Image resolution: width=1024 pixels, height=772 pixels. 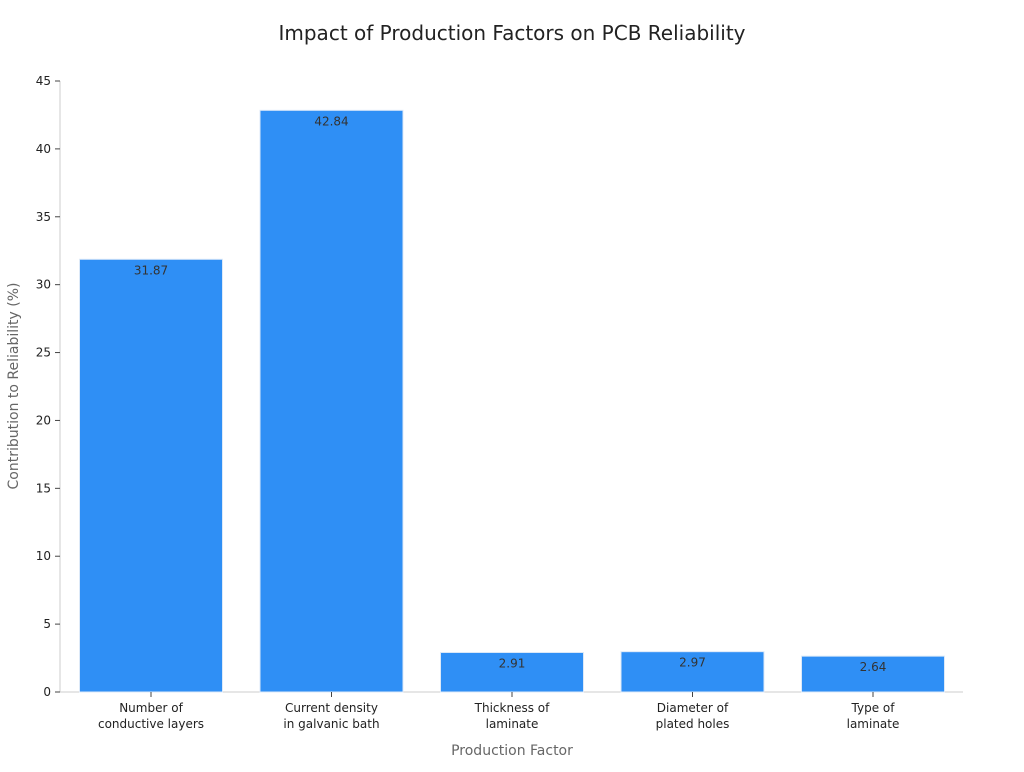 What do you see at coordinates (331, 724) in the screenshot?
I see `x-tick-label-1-line-1: in galvanic bath` at bounding box center [331, 724].